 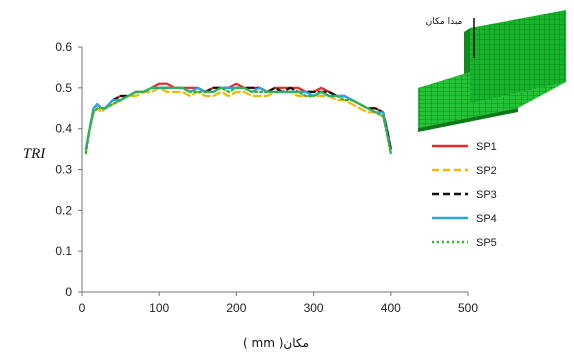 What do you see at coordinates (63, 210) in the screenshot?
I see `y-tick-label: 0.2` at bounding box center [63, 210].